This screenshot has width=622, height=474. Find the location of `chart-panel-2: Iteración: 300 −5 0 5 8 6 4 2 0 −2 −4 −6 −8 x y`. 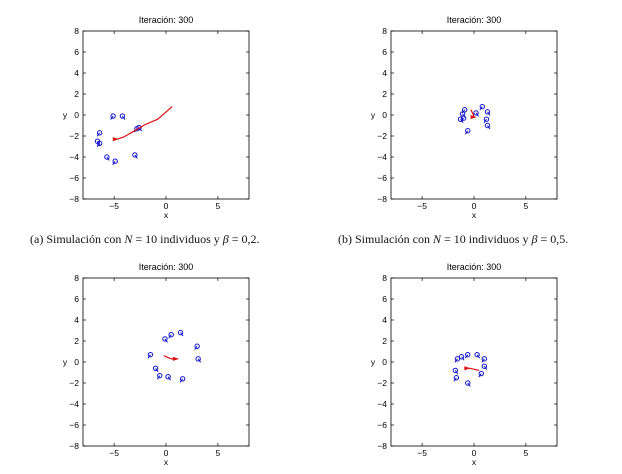

chart-panel-2: Iteración: 300 −5 0 5 8 6 4 2 0 −2 −4 −6 −8 x y is located at coordinates (464, 117).